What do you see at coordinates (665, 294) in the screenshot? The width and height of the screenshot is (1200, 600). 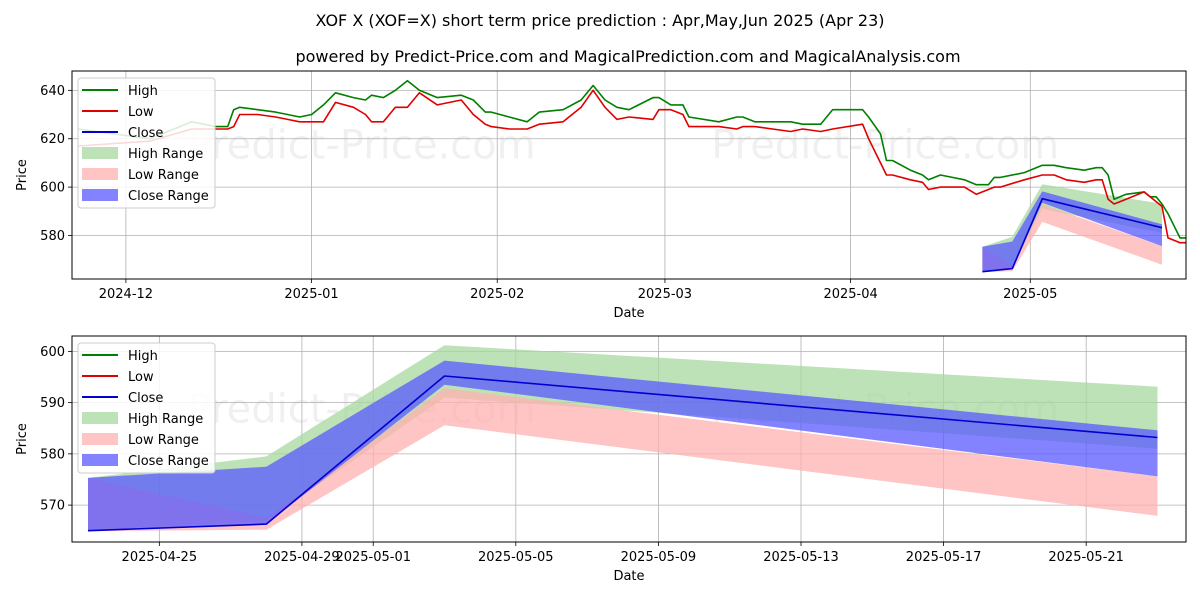 I see `x-tick-label: 2025-03` at bounding box center [665, 294].